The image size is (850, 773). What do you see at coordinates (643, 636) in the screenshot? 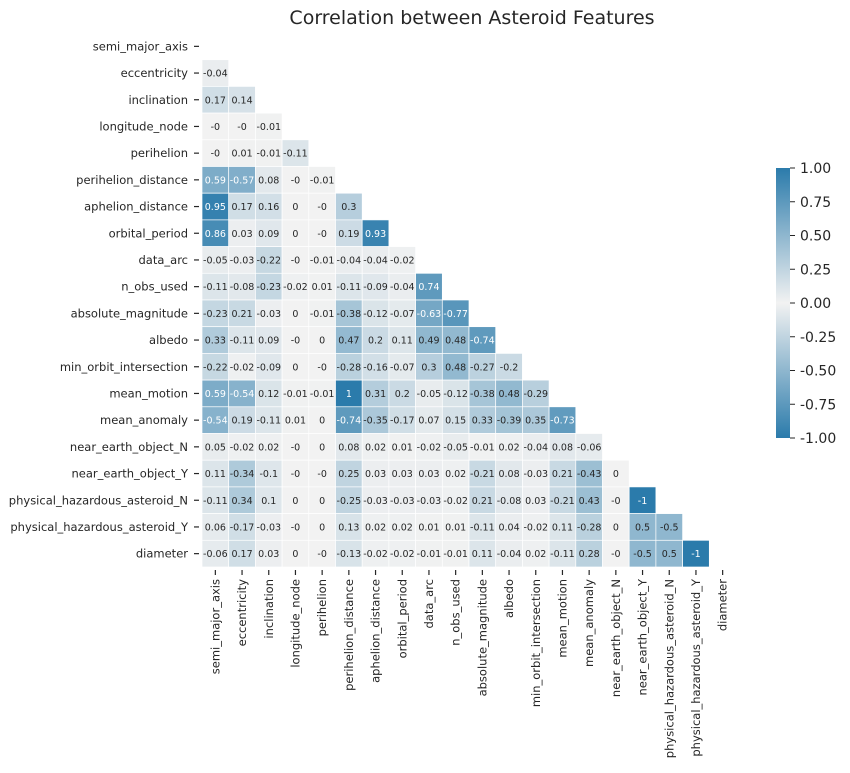
I see `column-label: near_earth_object_Y` at bounding box center [643, 636].